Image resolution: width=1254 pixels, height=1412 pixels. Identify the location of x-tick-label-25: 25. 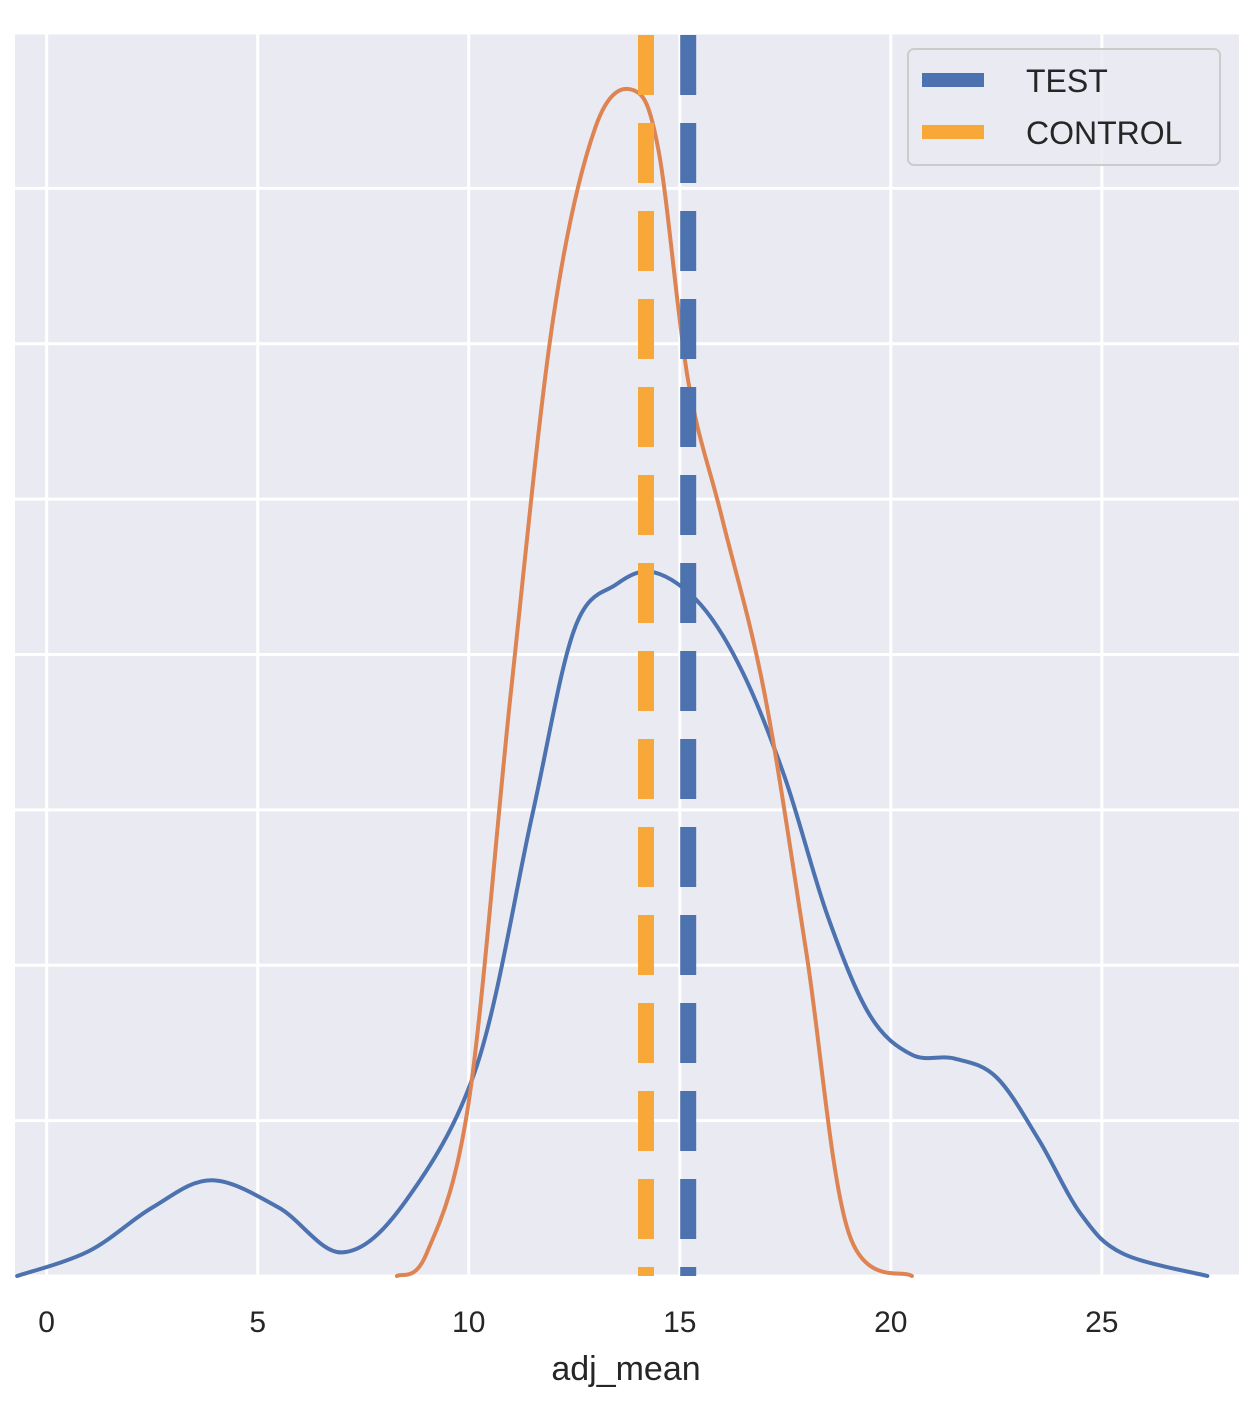
(1101, 1322).